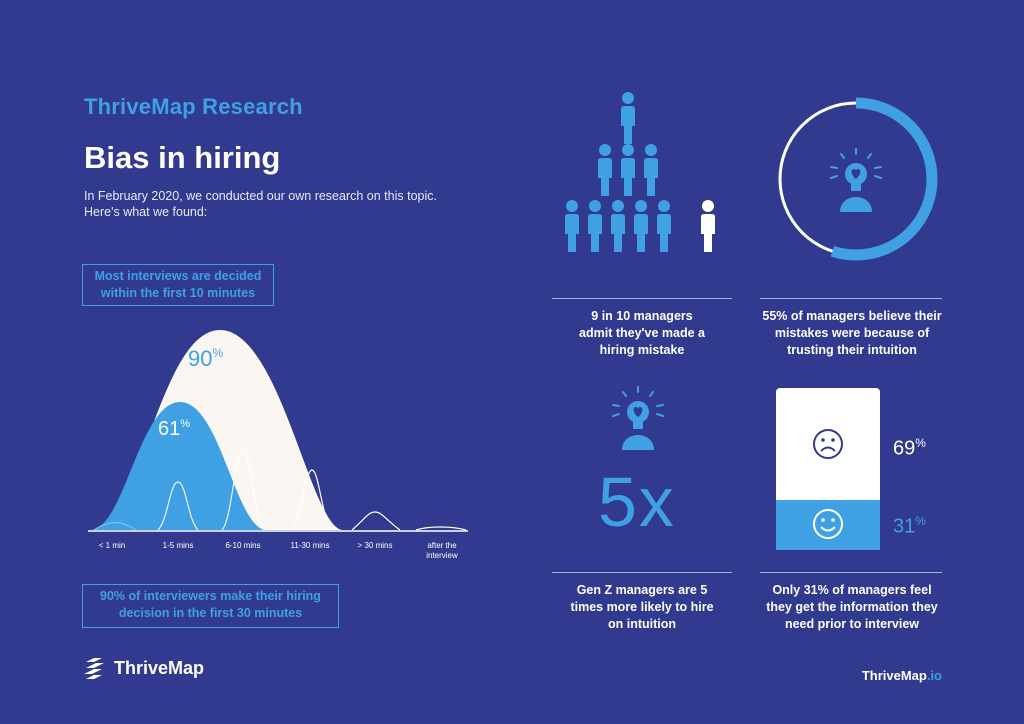  I want to click on pct-happy: 31%, so click(909, 526).